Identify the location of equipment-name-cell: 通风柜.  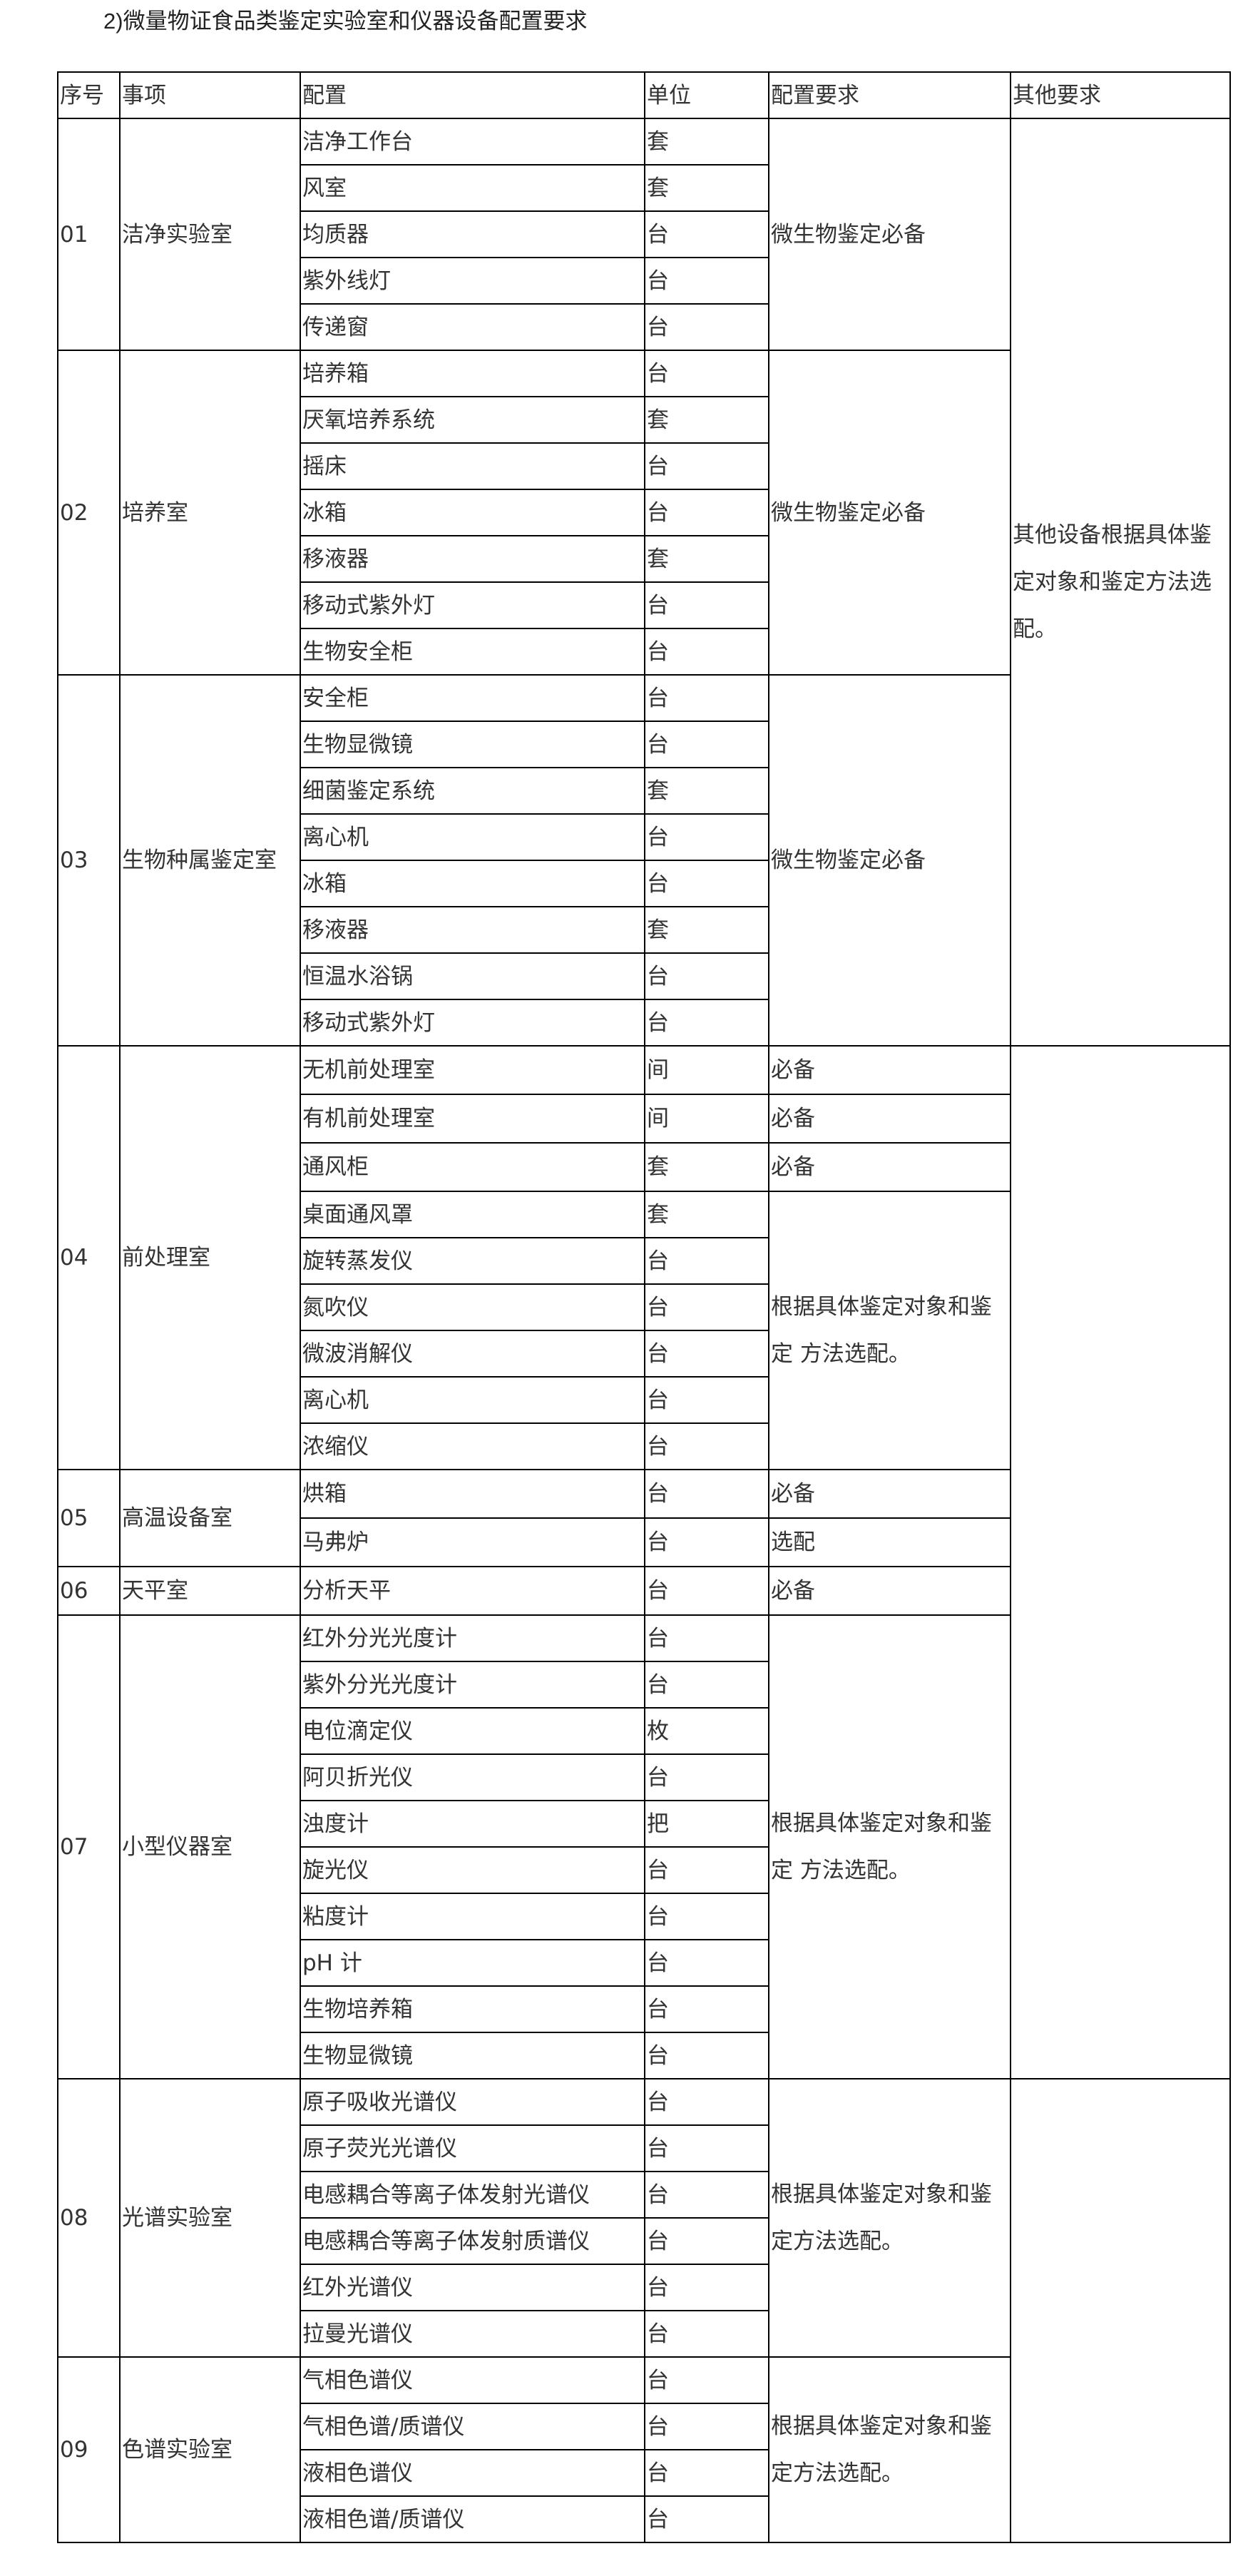
(473, 1167).